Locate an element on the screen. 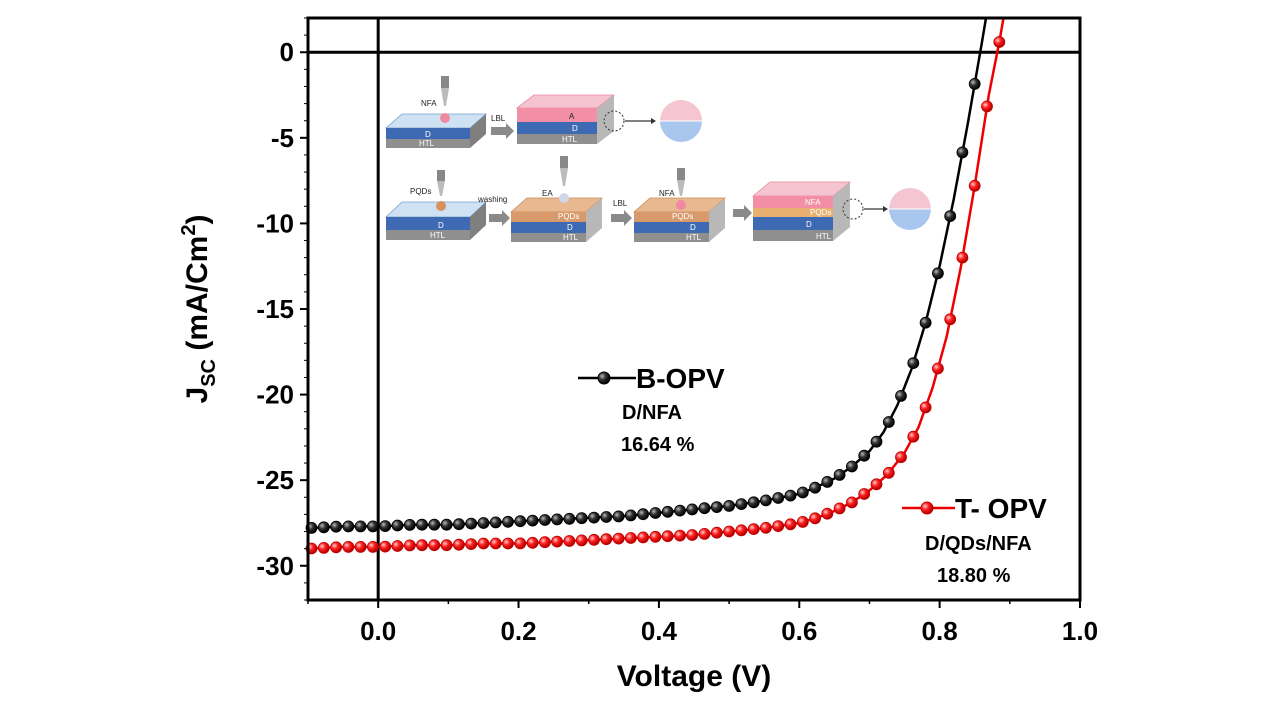  label-htl-5: HTL is located at coordinates (824, 236).